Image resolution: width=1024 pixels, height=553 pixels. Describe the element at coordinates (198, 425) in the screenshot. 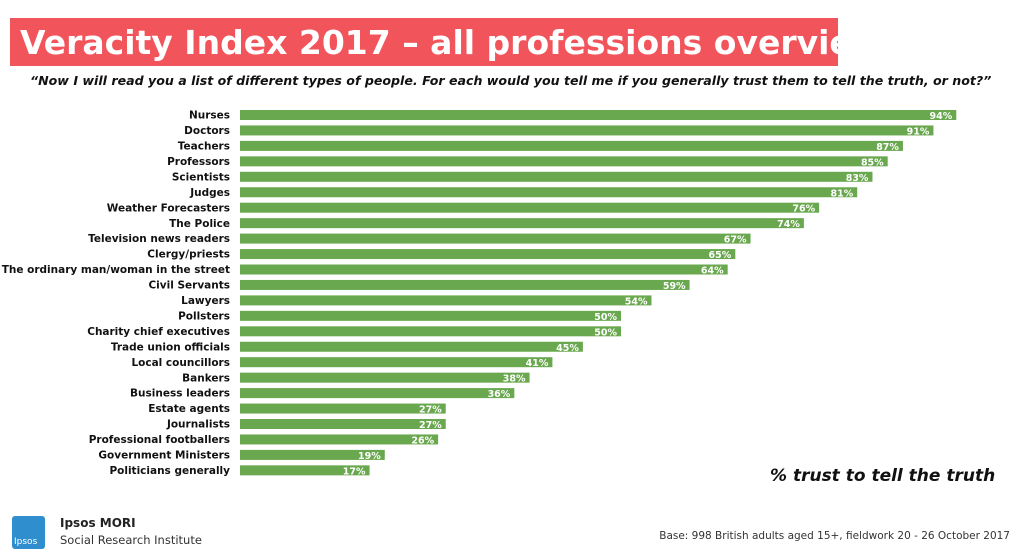

I see `category-label: Journalists` at that location.